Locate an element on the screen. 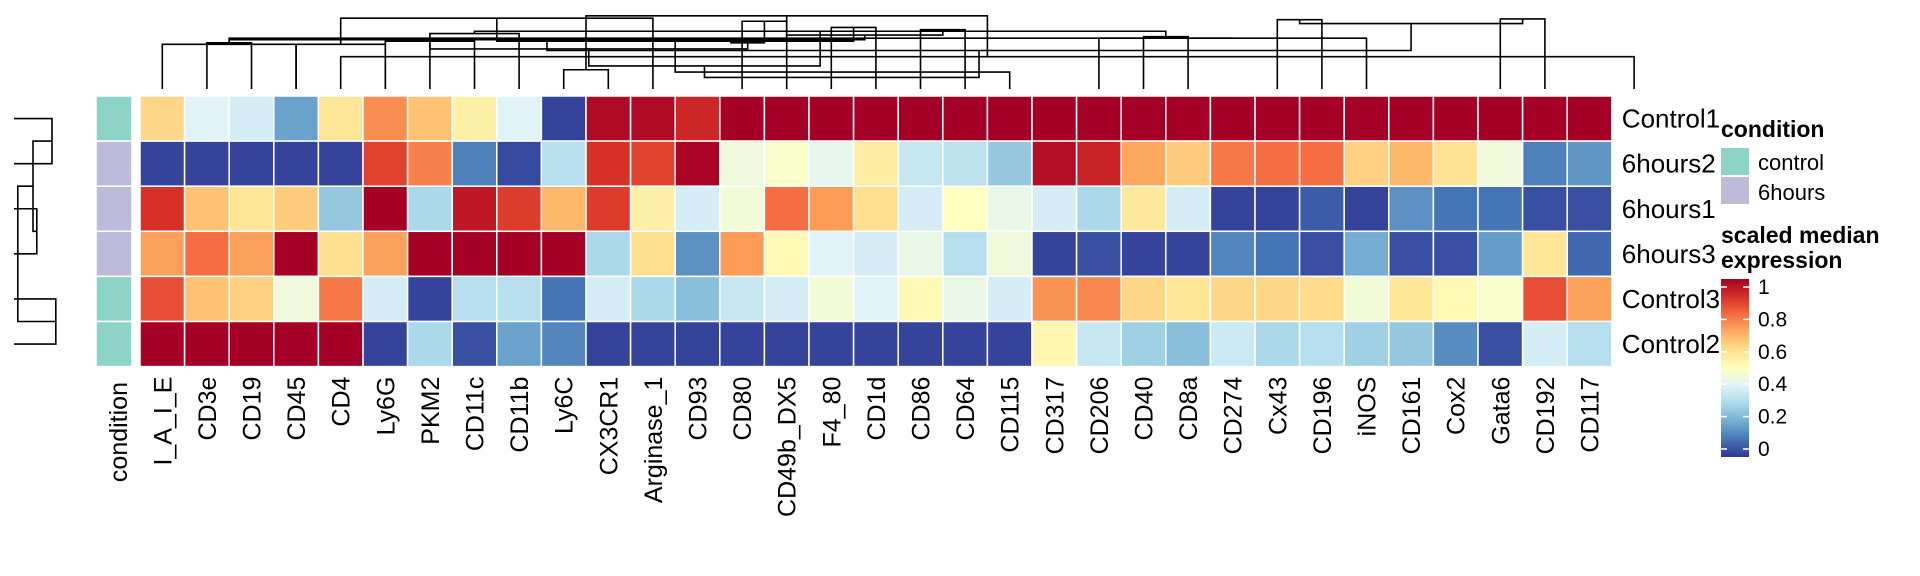 The image size is (1920, 576). column-label-CD19: CD19 is located at coordinates (253, 409).